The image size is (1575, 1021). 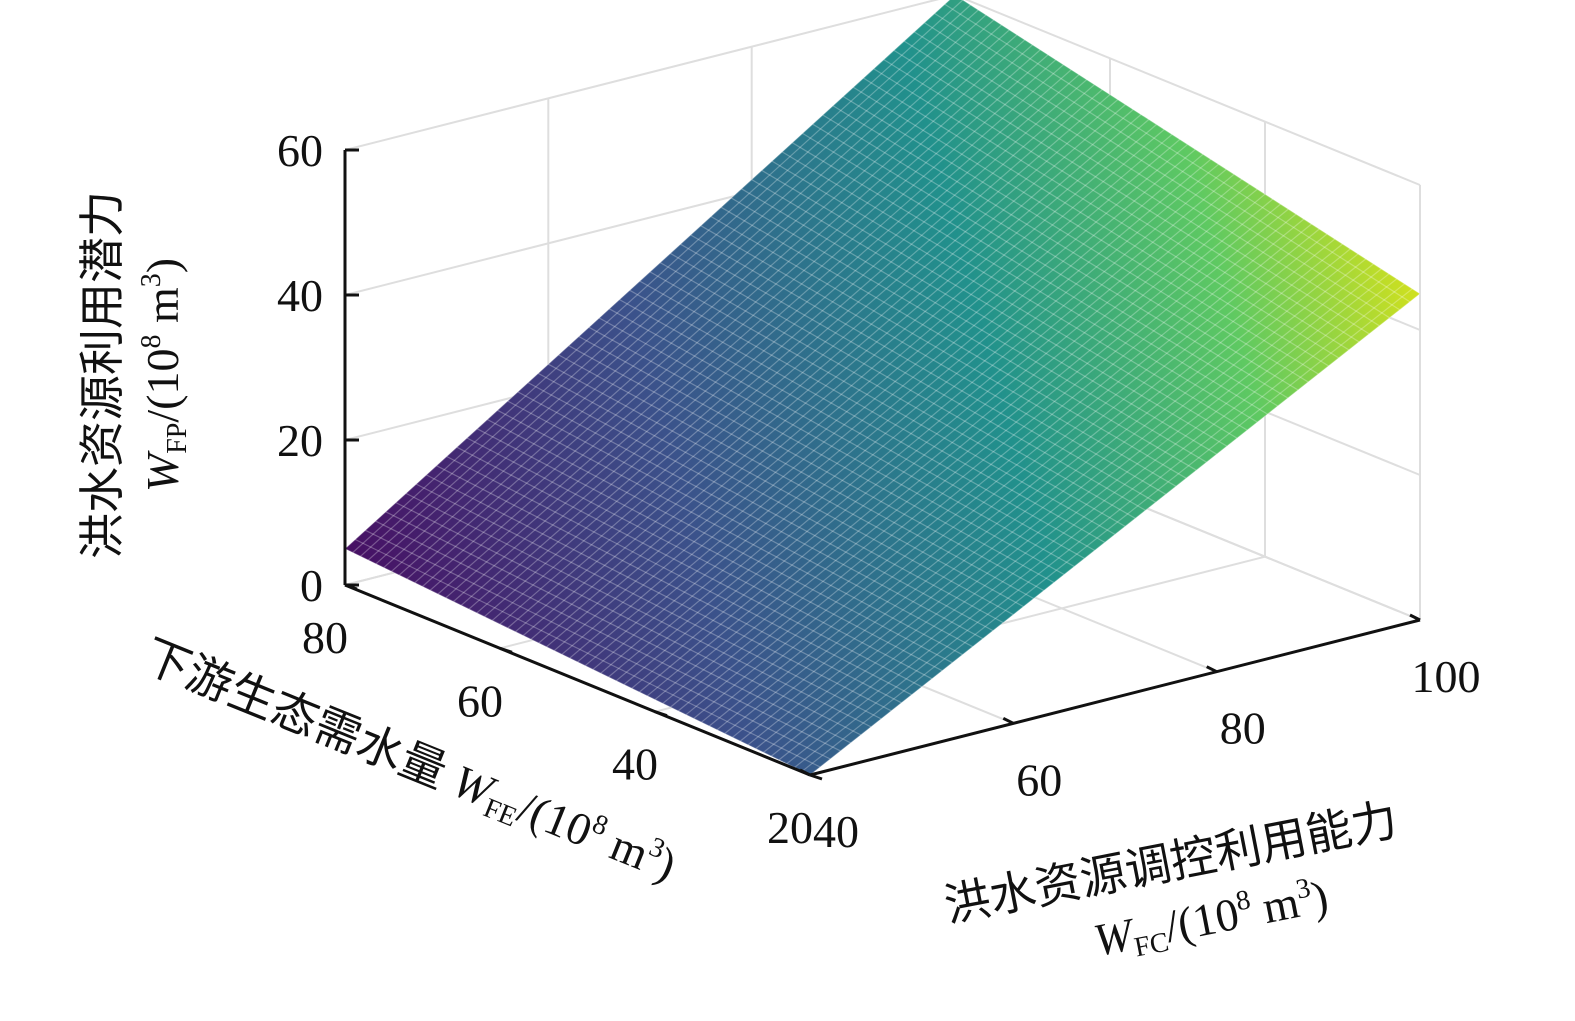 What do you see at coordinates (325, 637) in the screenshot?
I see `y-tick-label-80: 80` at bounding box center [325, 637].